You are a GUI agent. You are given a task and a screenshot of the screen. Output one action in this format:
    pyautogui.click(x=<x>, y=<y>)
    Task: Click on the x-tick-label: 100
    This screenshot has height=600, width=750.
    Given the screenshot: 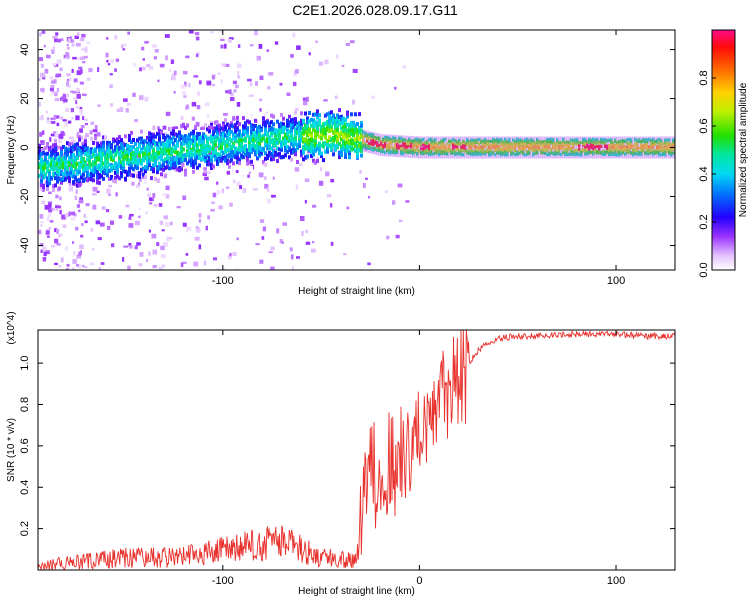 What is the action you would take?
    pyautogui.click(x=616, y=581)
    